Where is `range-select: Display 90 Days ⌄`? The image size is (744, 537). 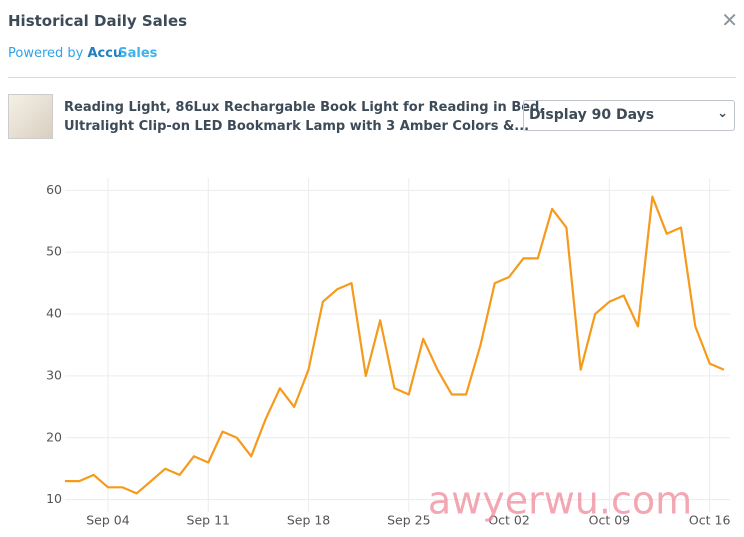
range-select: Display 90 Days ⌄ is located at coordinates (629, 115).